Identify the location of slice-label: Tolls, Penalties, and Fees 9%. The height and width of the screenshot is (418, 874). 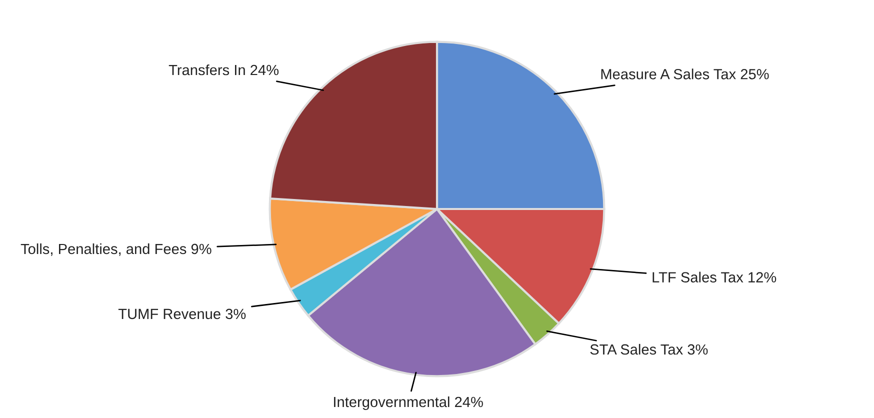
(116, 249).